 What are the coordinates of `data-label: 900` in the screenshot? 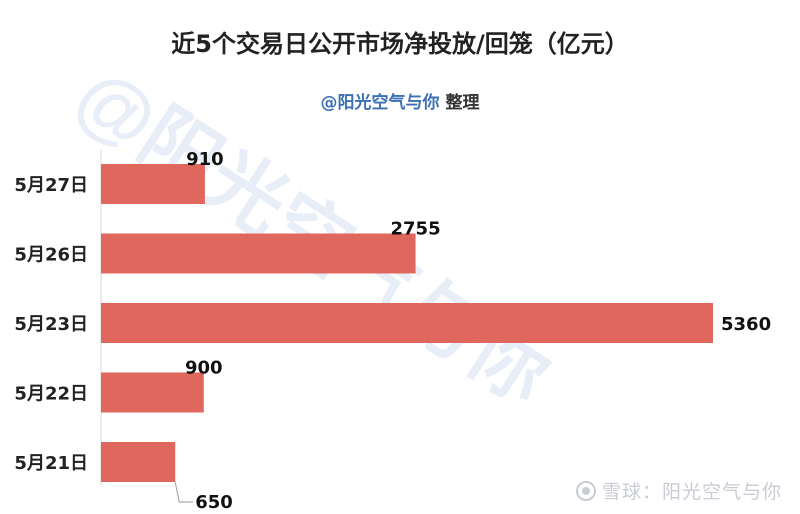 It's located at (204, 368).